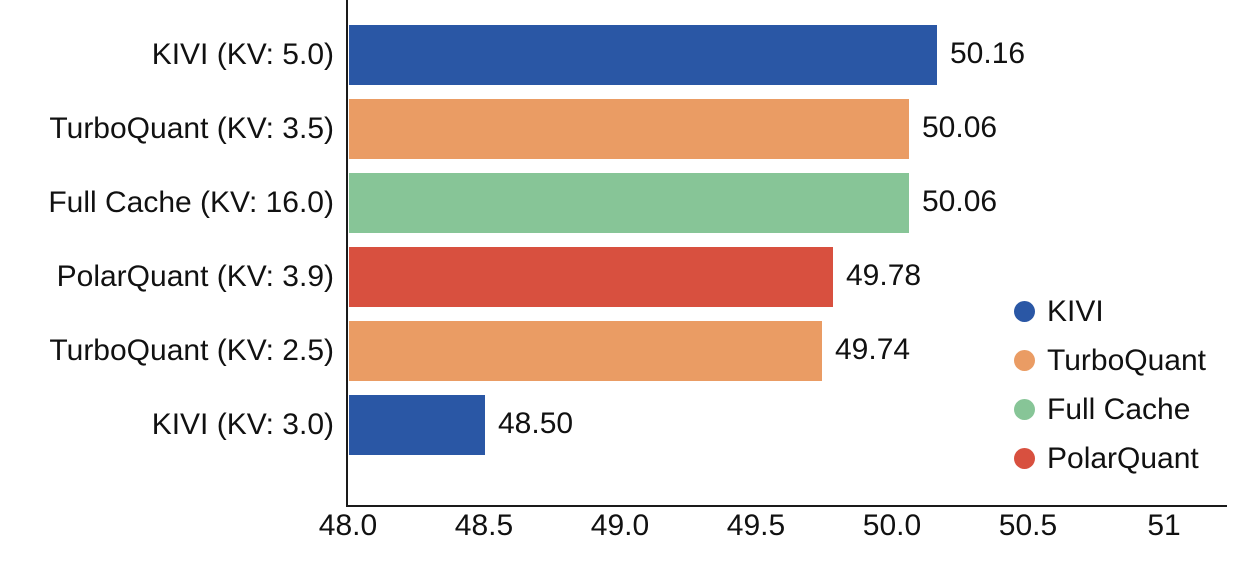 Image resolution: width=1250 pixels, height=561 pixels. What do you see at coordinates (873, 349) in the screenshot?
I see `bar-value-label: 49.74` at bounding box center [873, 349].